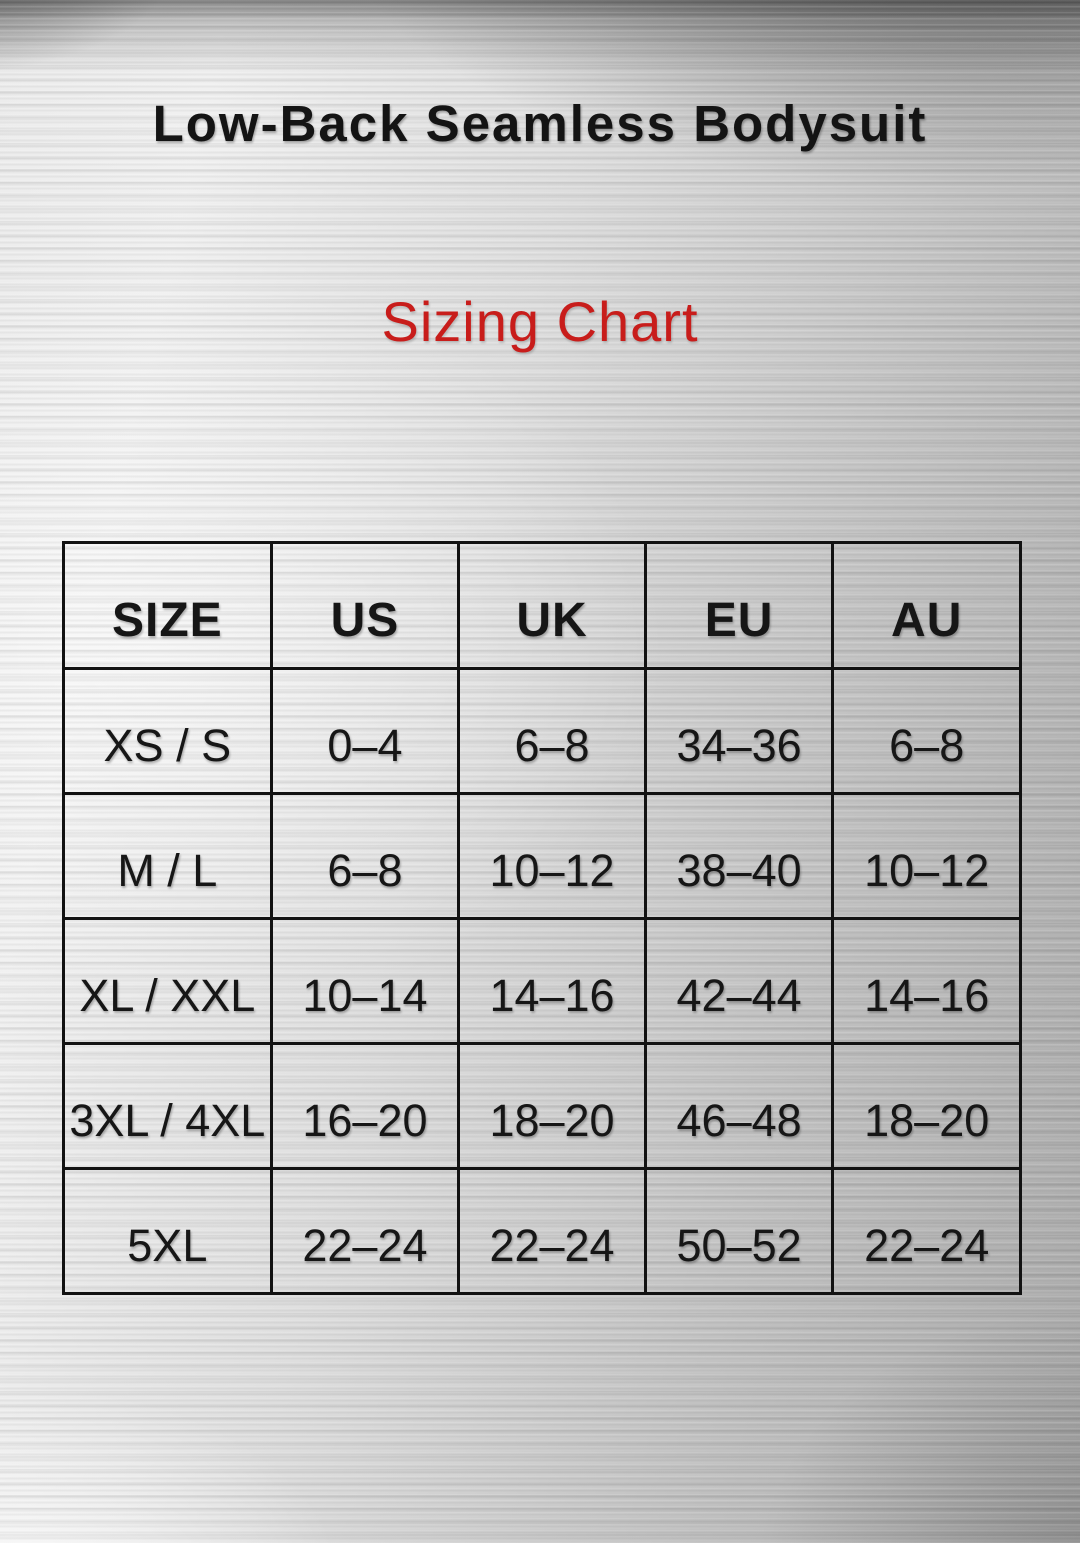 The height and width of the screenshot is (1543, 1080). I want to click on table-cell: 46–48, so click(739, 1106).